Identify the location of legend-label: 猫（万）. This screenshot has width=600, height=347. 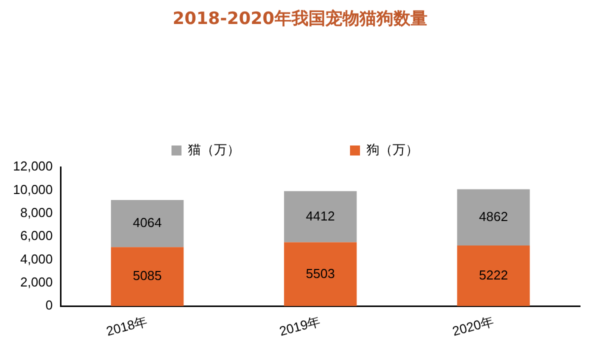
(214, 150).